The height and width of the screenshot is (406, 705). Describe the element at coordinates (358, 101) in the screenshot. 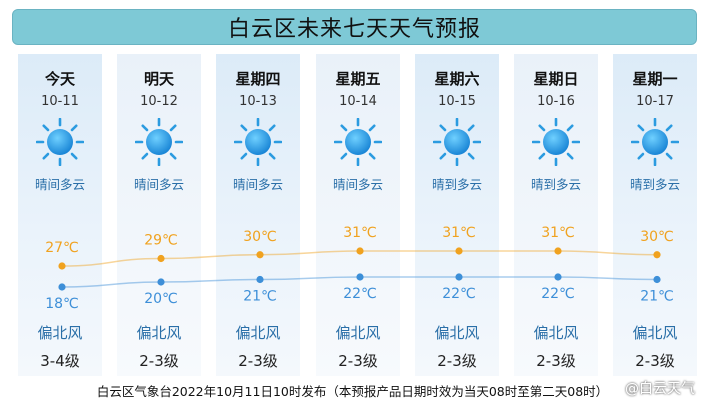

I see `day-date: 10-14` at that location.